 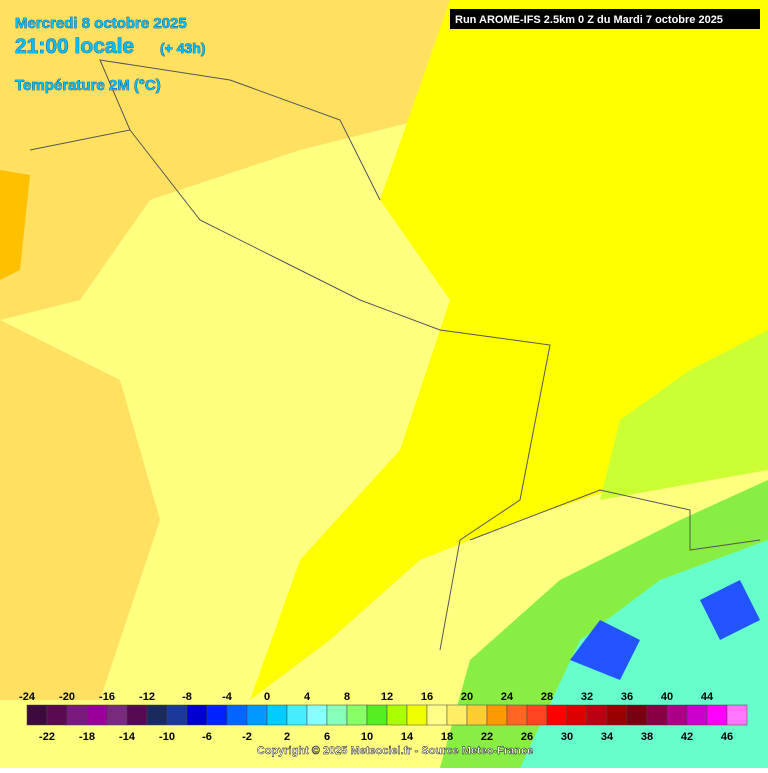 What do you see at coordinates (487, 737) in the screenshot?
I see `legend-label: 22` at bounding box center [487, 737].